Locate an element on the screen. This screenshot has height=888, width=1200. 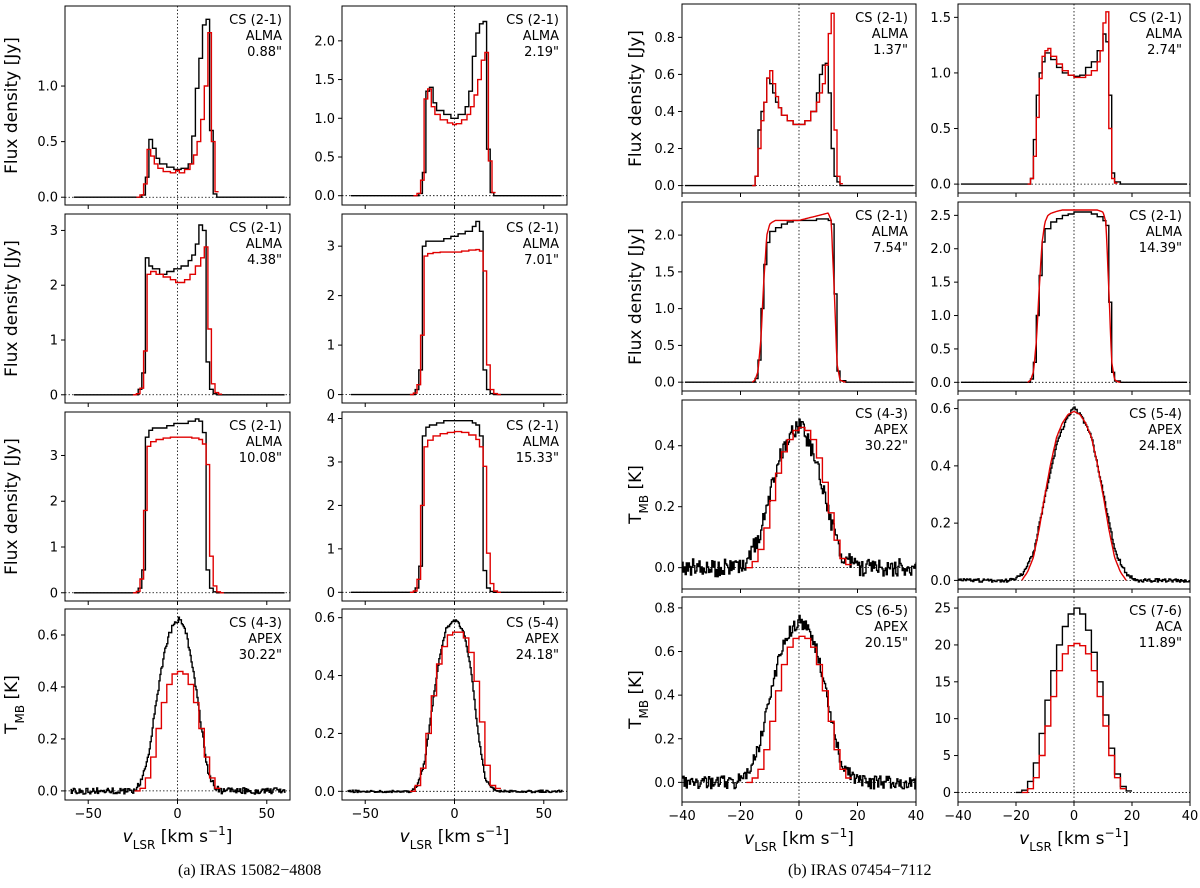
x-tick-label: 20 is located at coordinates (1132, 816).